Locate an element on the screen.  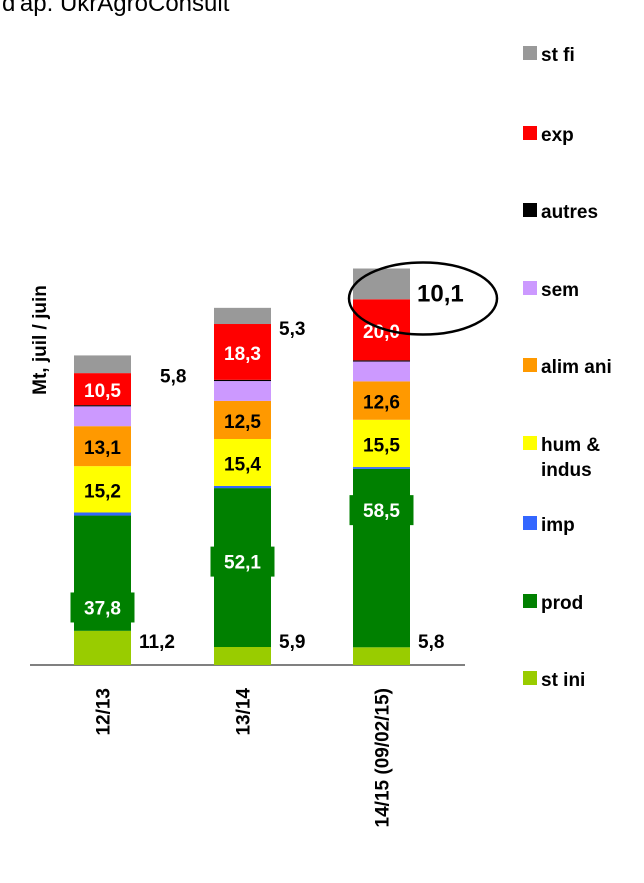
legend-swatch-alim-ani is located at coordinates (530, 365).